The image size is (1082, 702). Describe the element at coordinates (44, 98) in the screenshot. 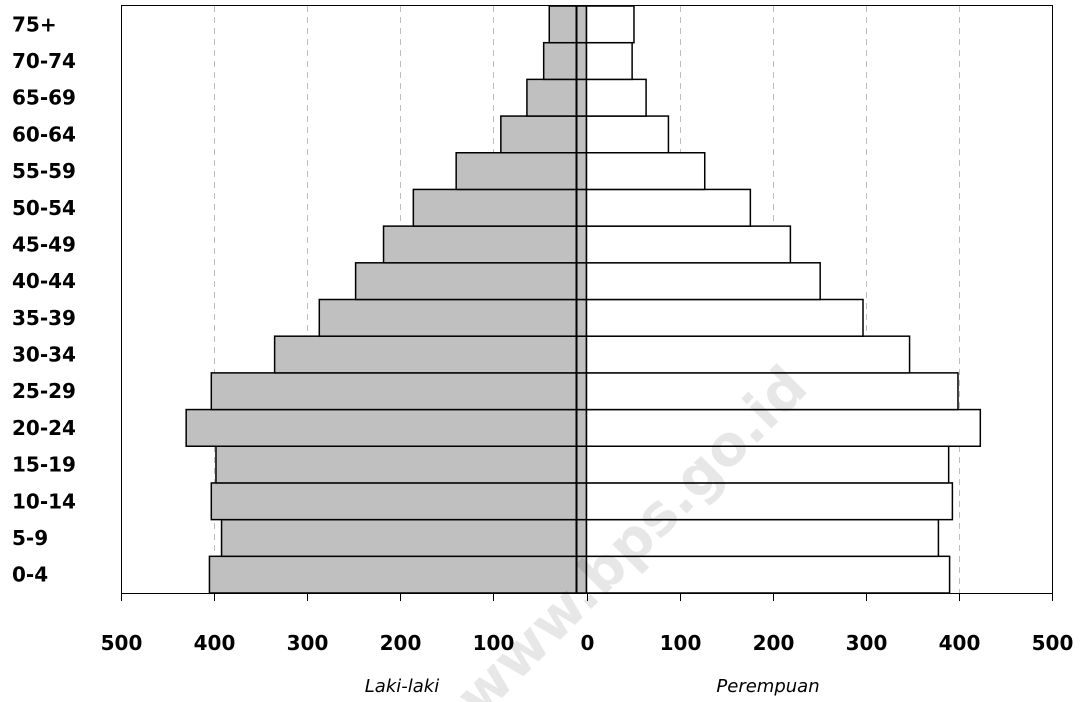

I see `y-category-label: 65-69` at that location.